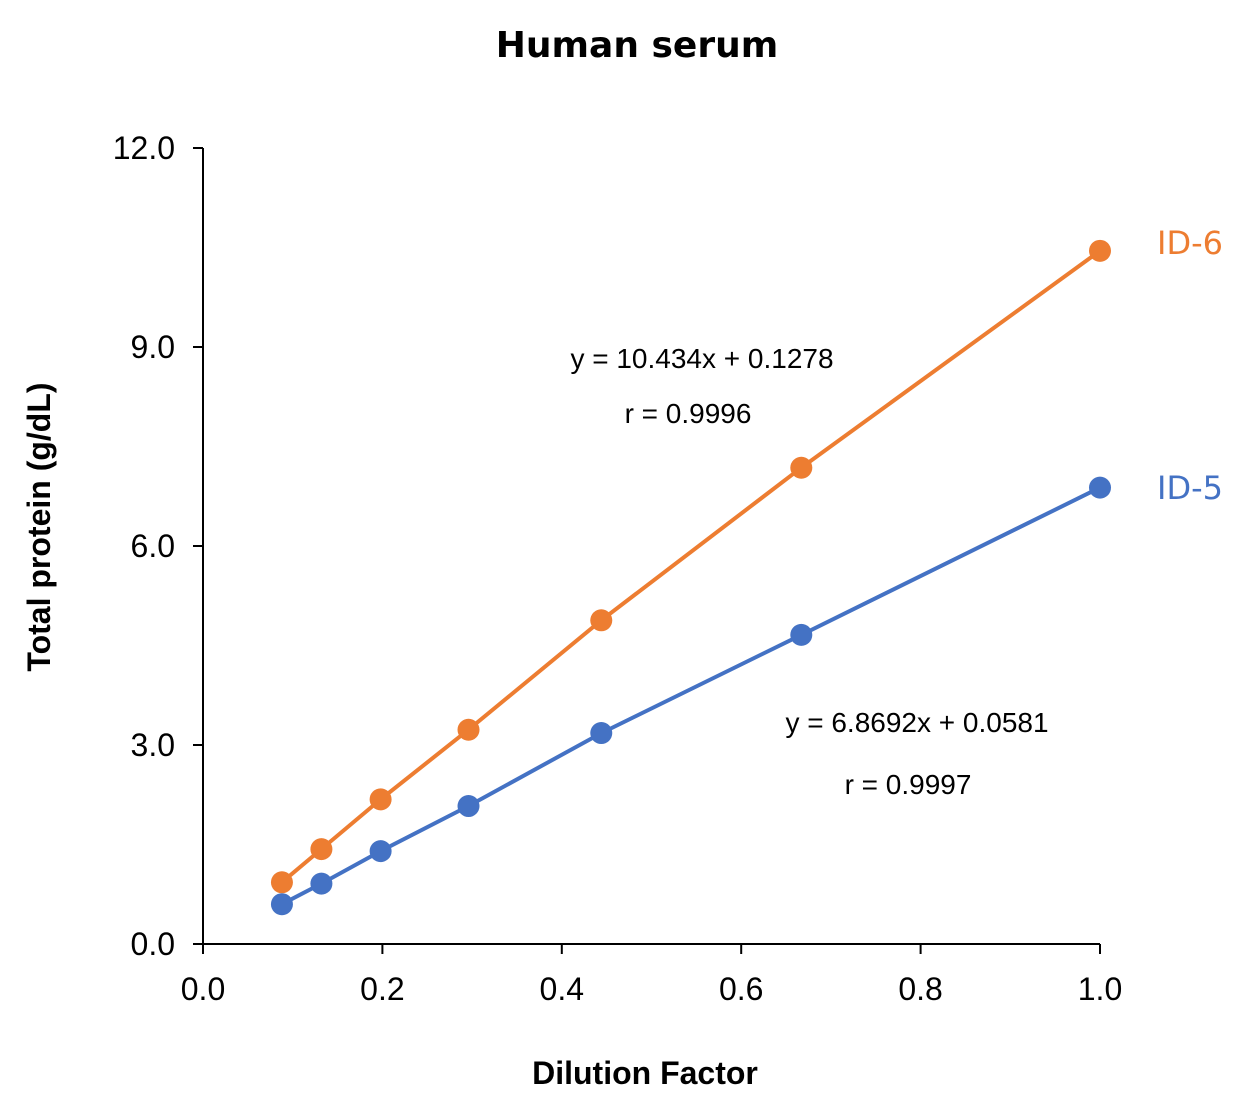  I want to click on x-tick-label: 1.0, so click(1100, 989).